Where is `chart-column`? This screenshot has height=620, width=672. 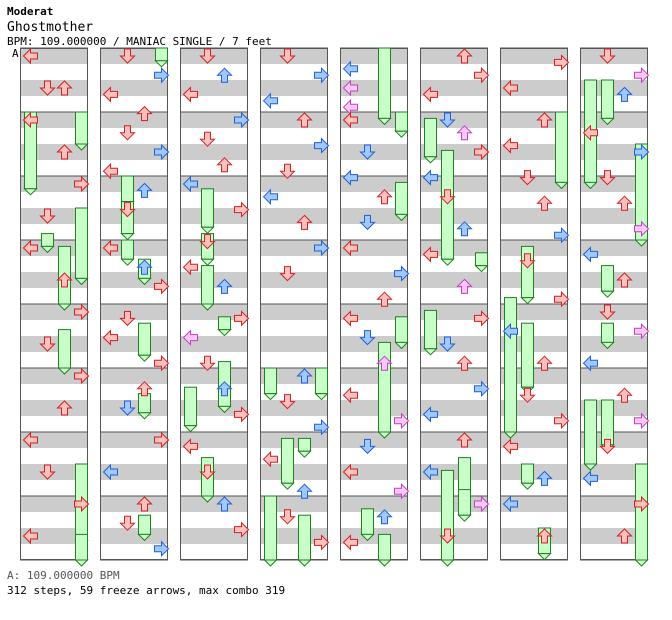
chart-column is located at coordinates (294, 304).